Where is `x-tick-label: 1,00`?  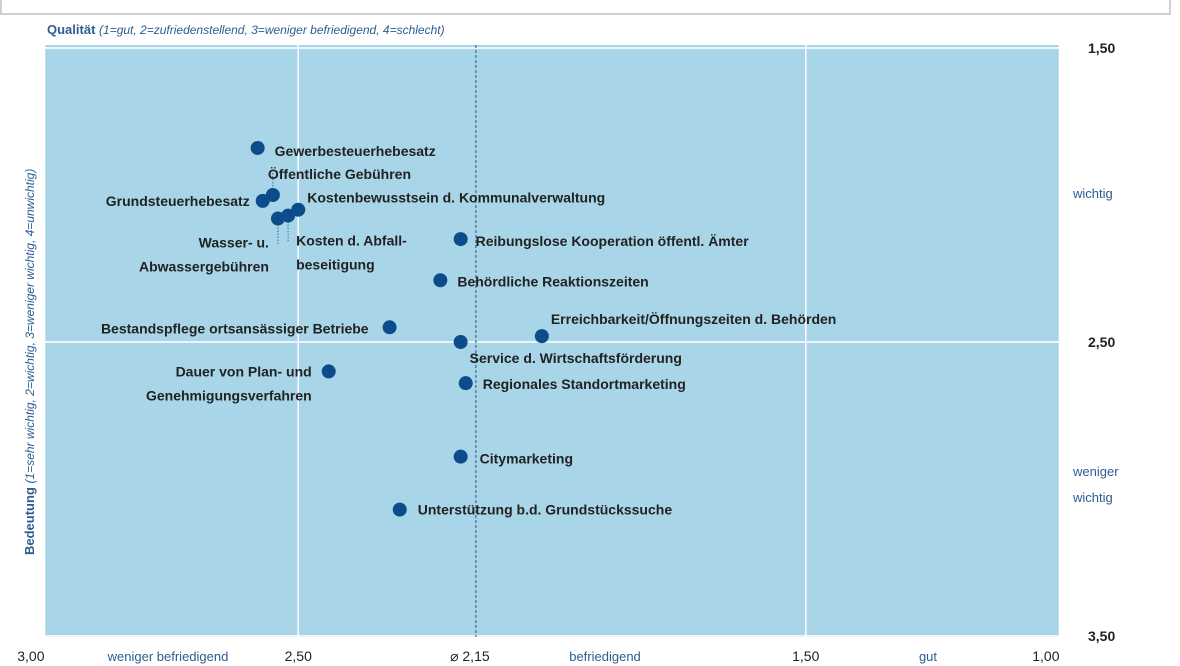
x-tick-label: 1,00 is located at coordinates (1045, 656).